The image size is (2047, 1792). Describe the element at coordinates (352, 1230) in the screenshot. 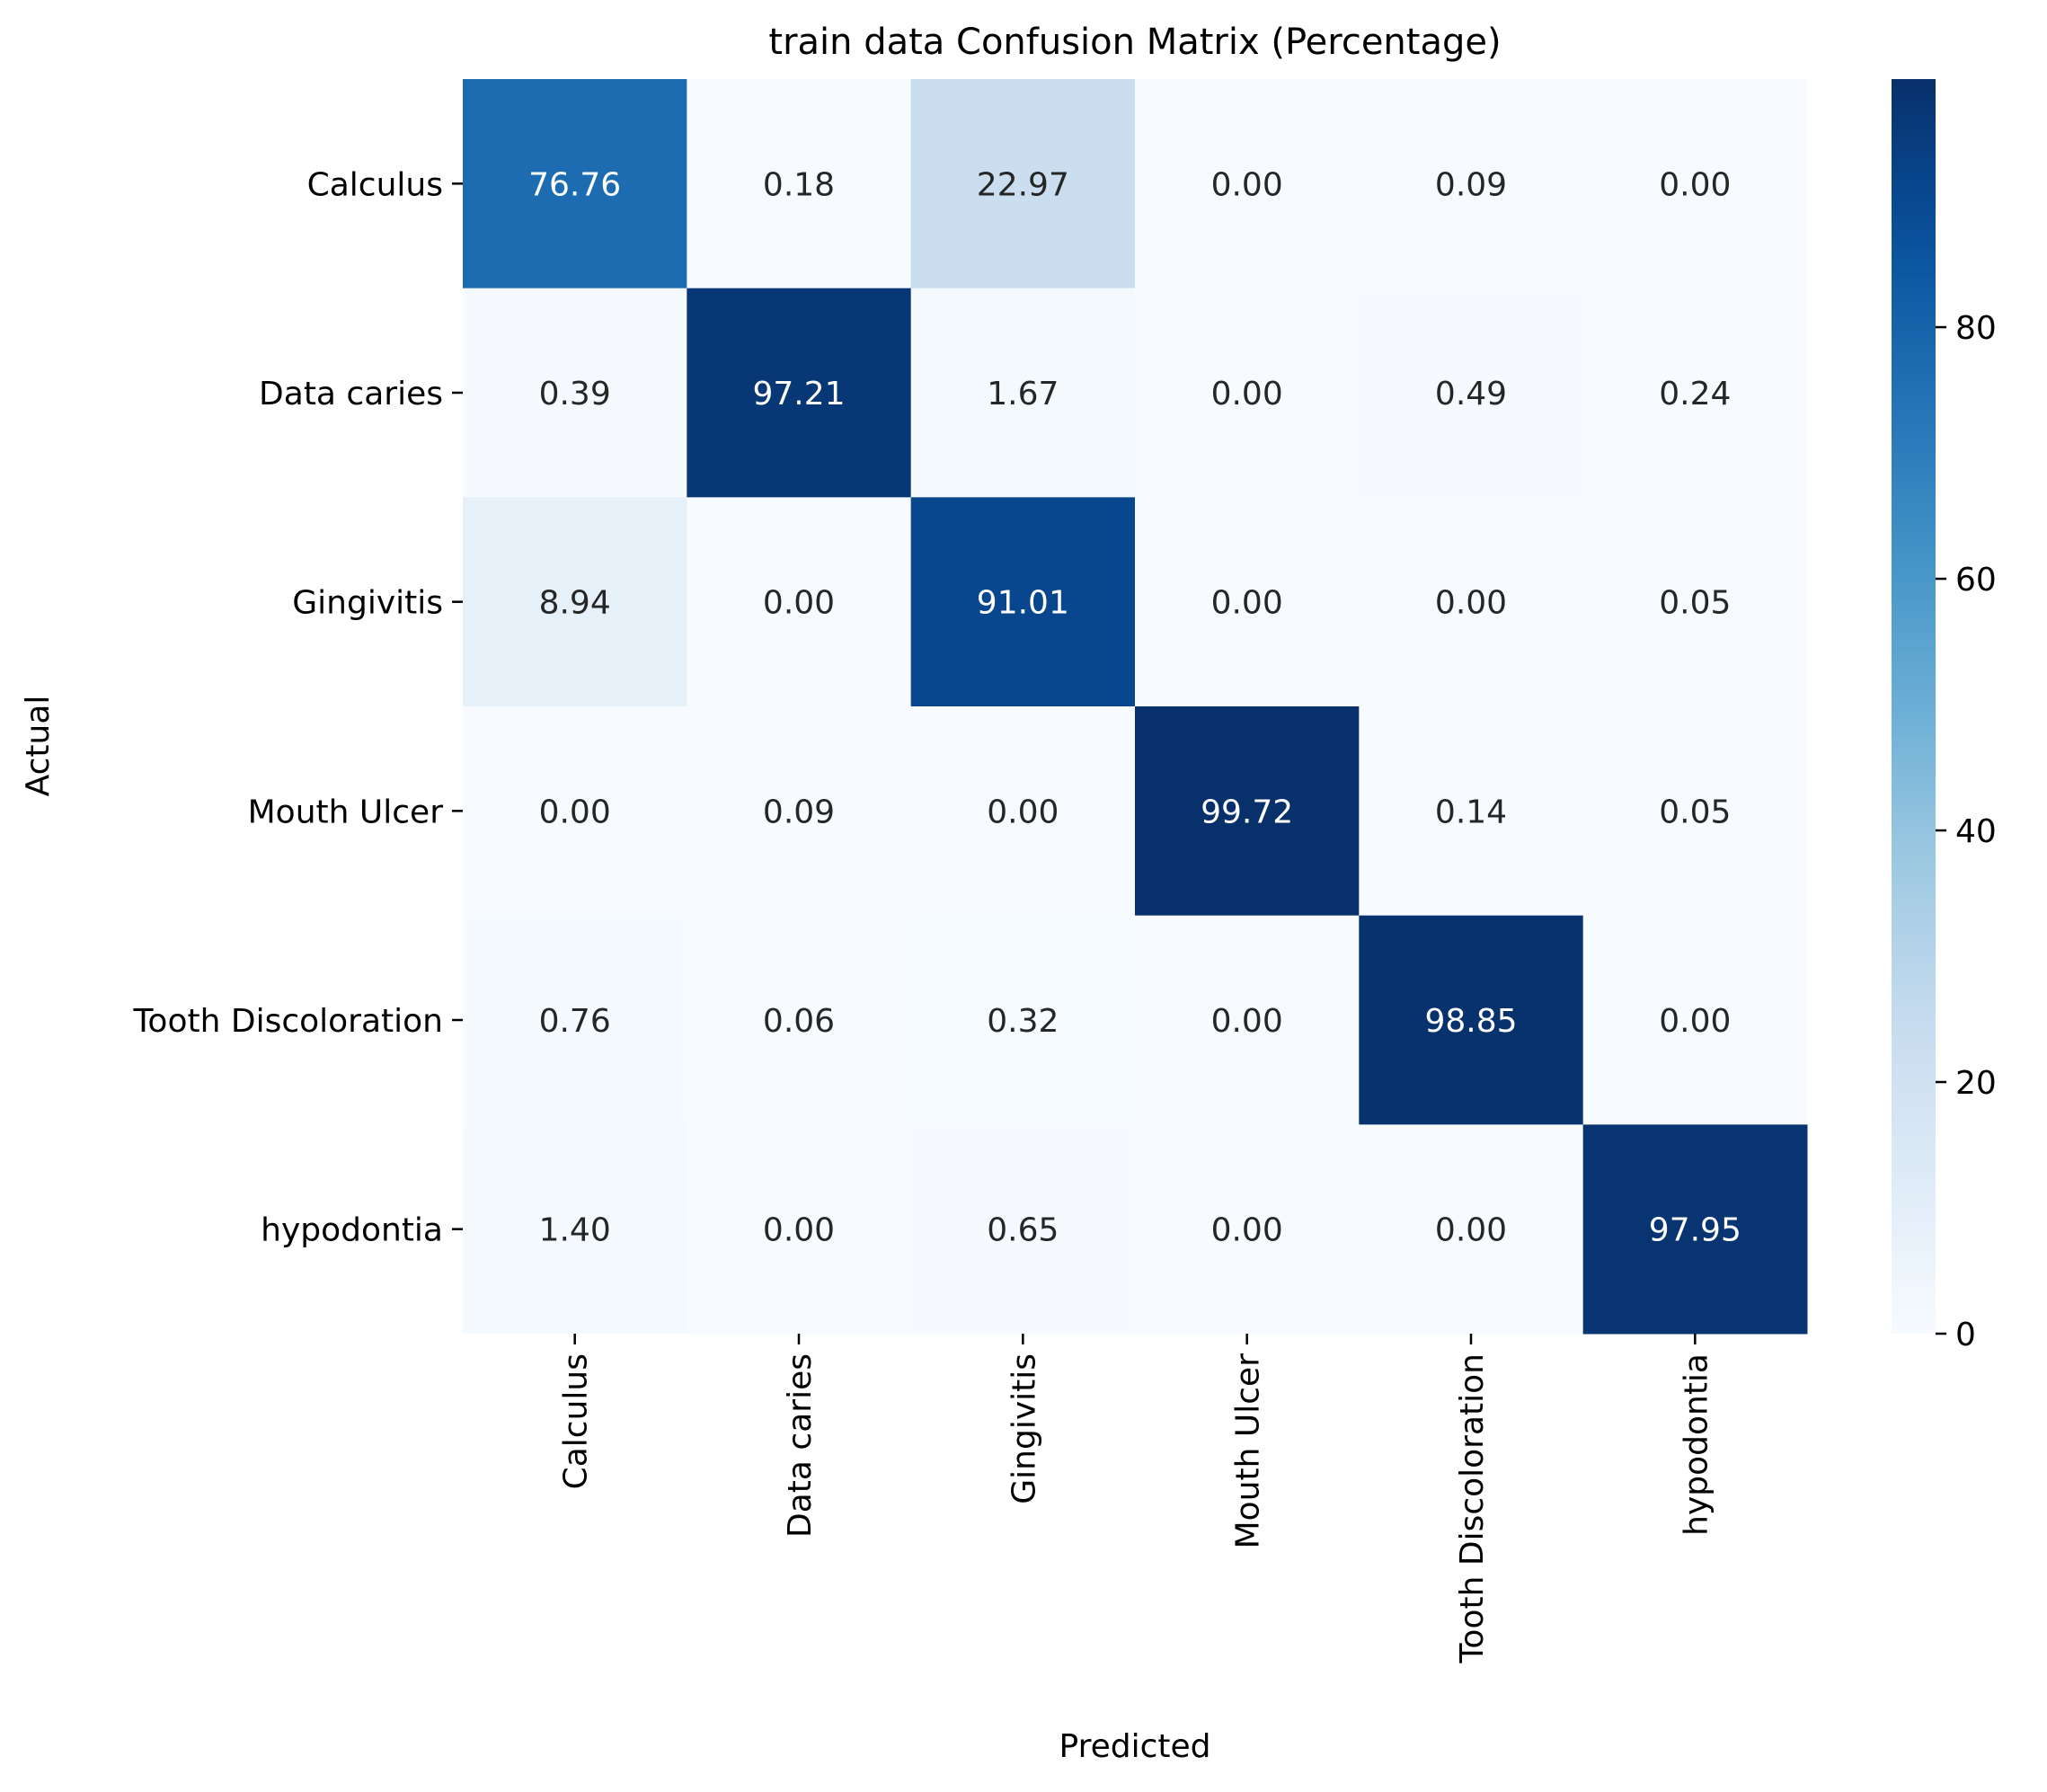

I see `y-tick-label: hypodontia` at that location.